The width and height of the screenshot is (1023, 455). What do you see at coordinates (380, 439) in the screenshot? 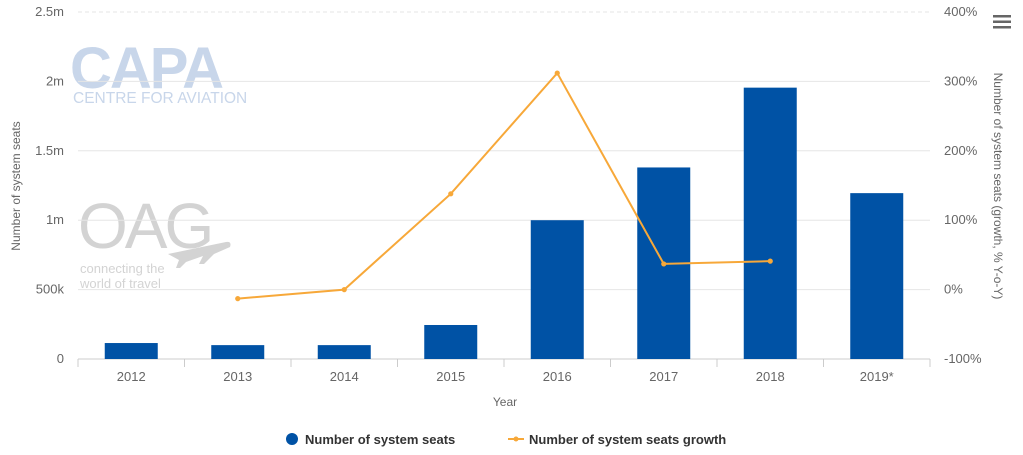
I see `legend-label-seats: Number of system seats` at bounding box center [380, 439].